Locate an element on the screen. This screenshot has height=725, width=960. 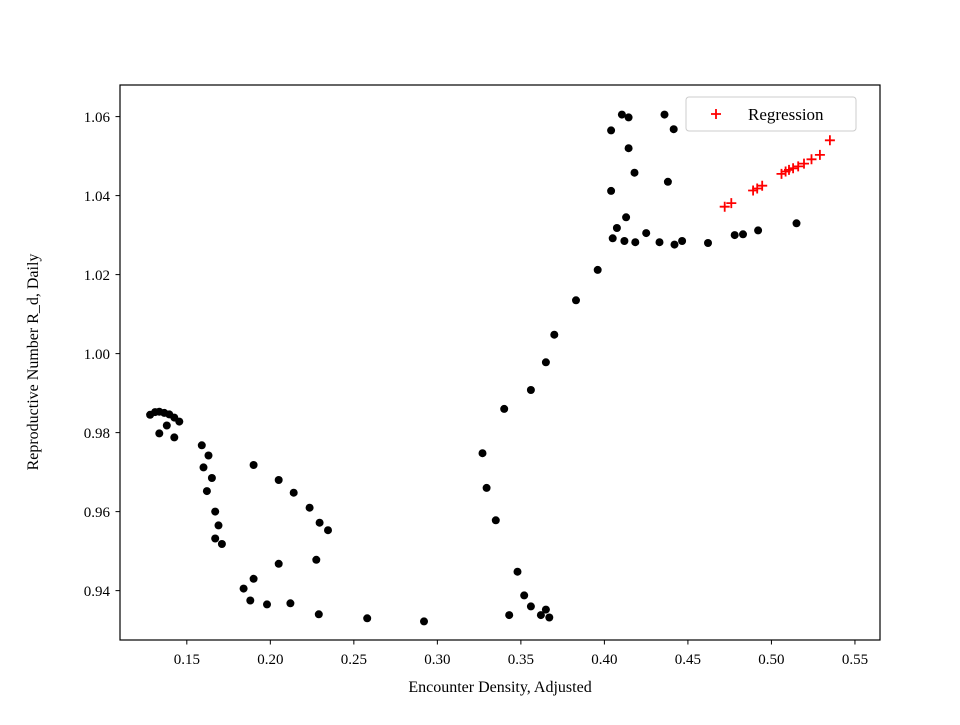
regression-points-layer is located at coordinates (777, 173).